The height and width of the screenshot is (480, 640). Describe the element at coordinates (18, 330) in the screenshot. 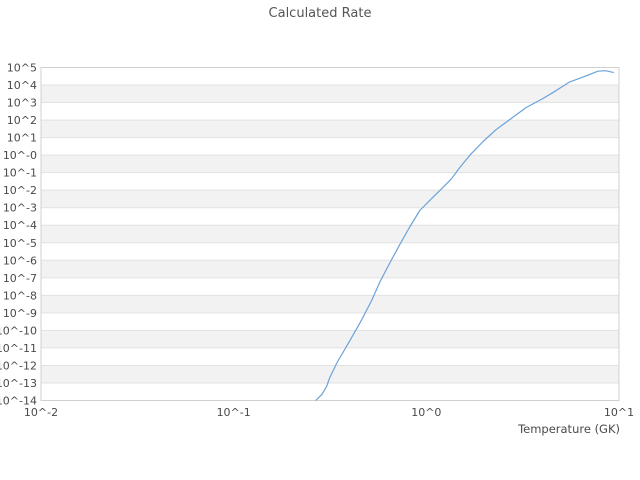

I see `y-tick-label: 10^-10` at that location.